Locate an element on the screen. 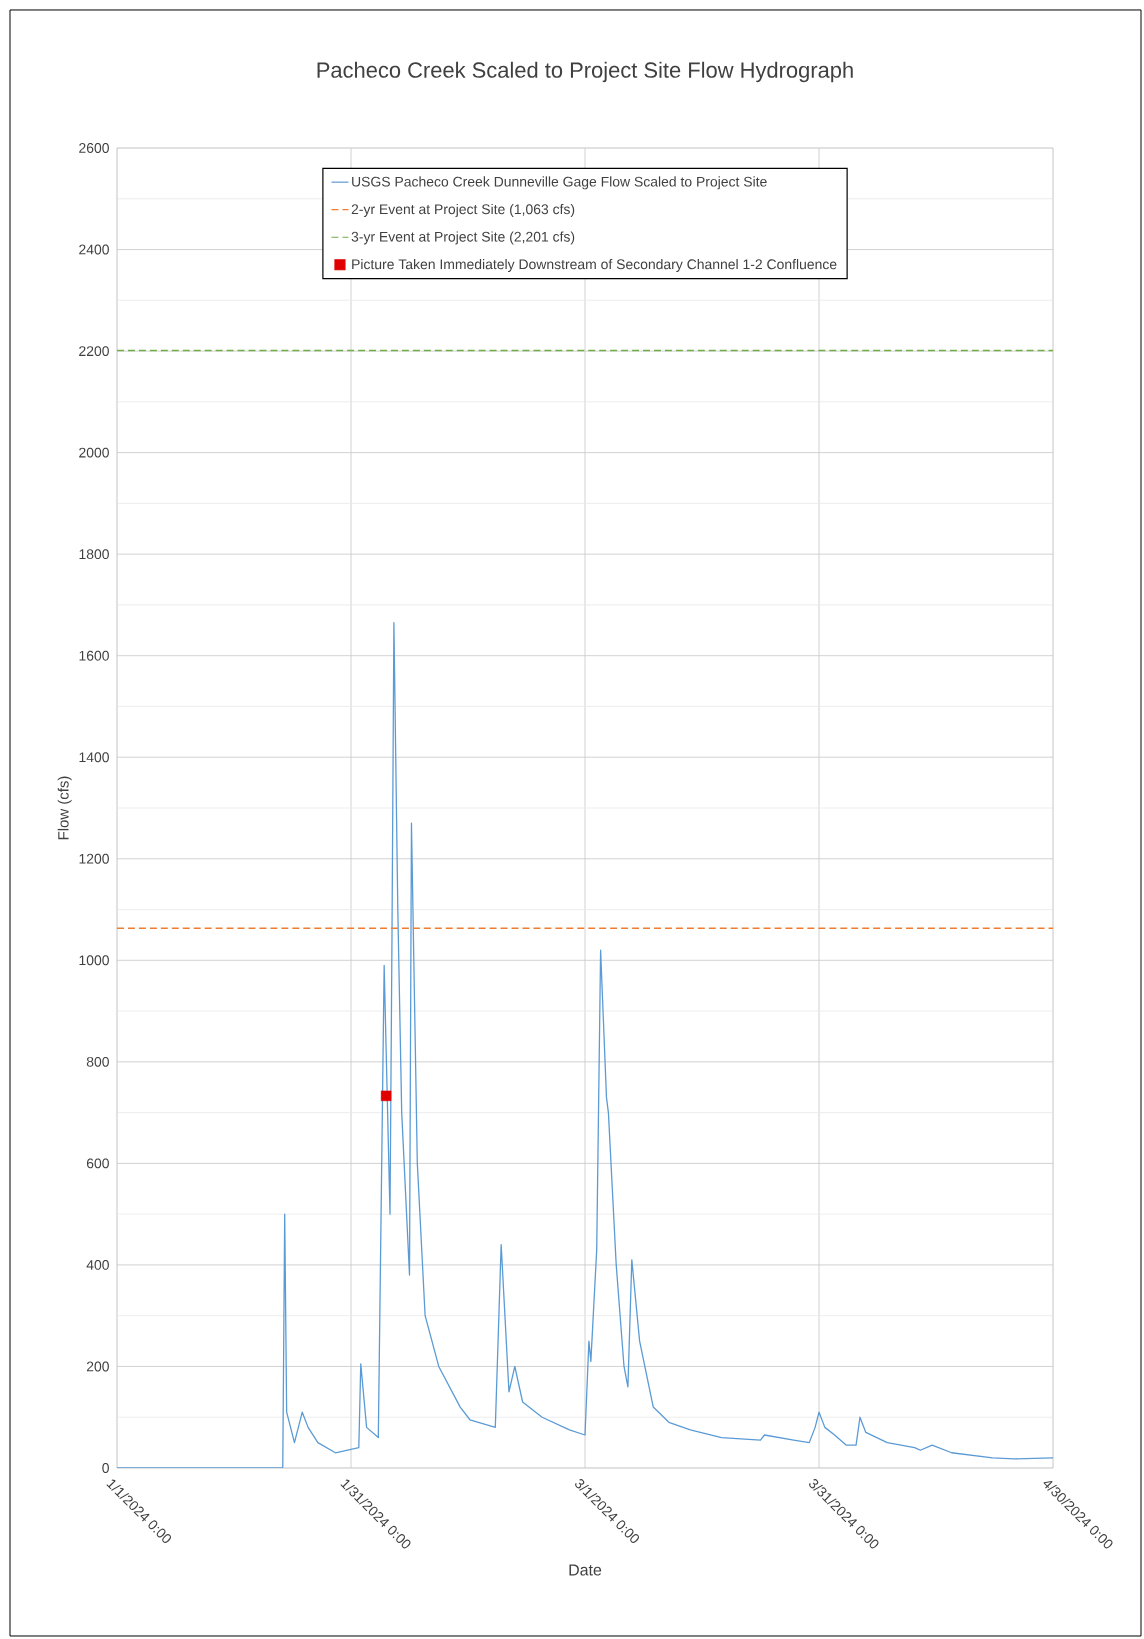 The image size is (1144, 1639). y-tick-label: 800 is located at coordinates (97, 1061).